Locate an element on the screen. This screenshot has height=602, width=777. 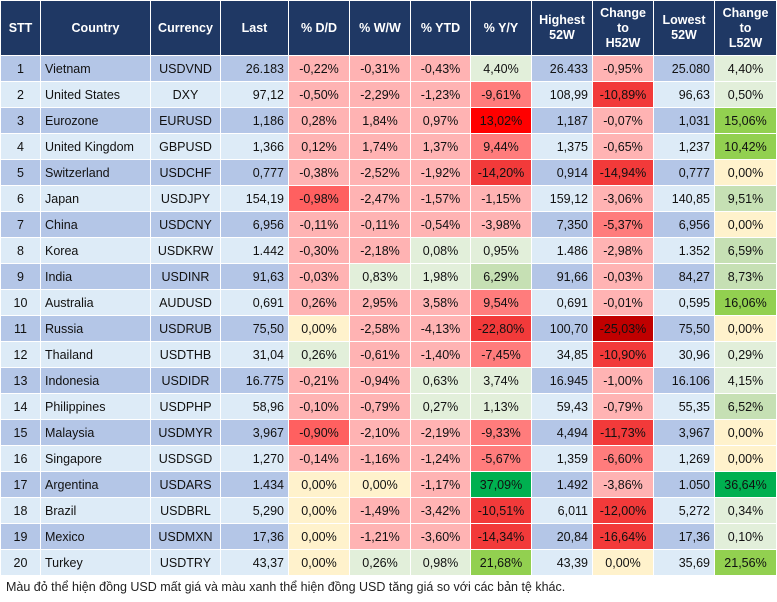
cell-ytd: -1,23% is located at coordinates (440, 94).